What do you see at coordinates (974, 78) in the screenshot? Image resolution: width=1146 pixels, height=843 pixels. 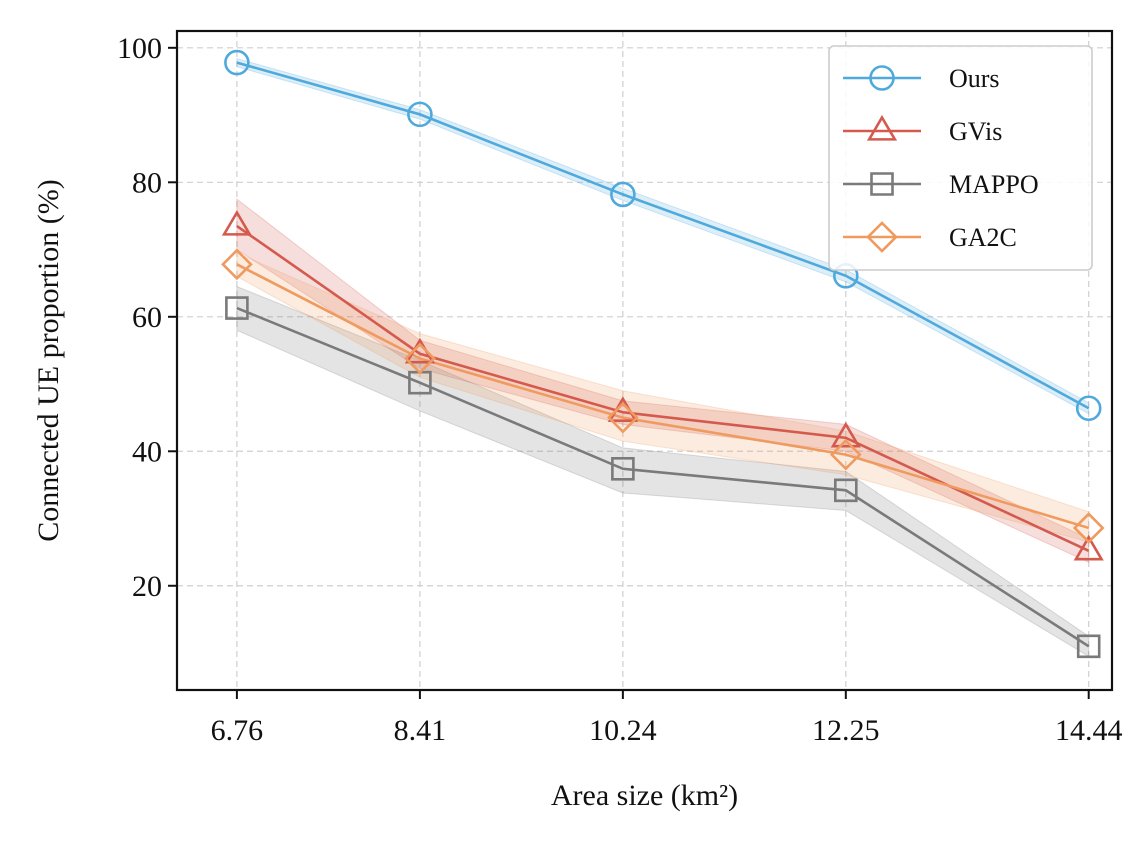 I see `legend-label-ours: Ours` at bounding box center [974, 78].